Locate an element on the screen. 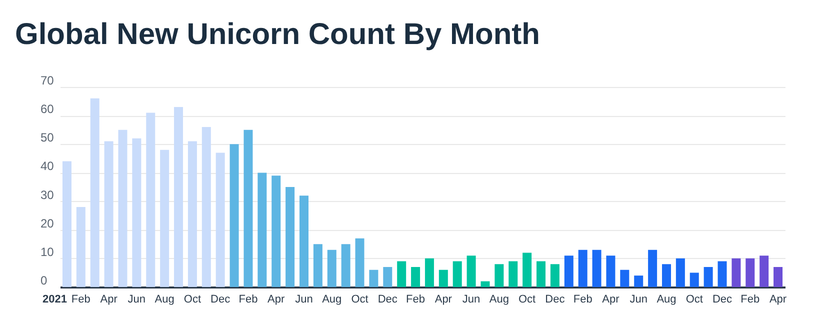  y-tick-label: 30 is located at coordinates (47, 195).